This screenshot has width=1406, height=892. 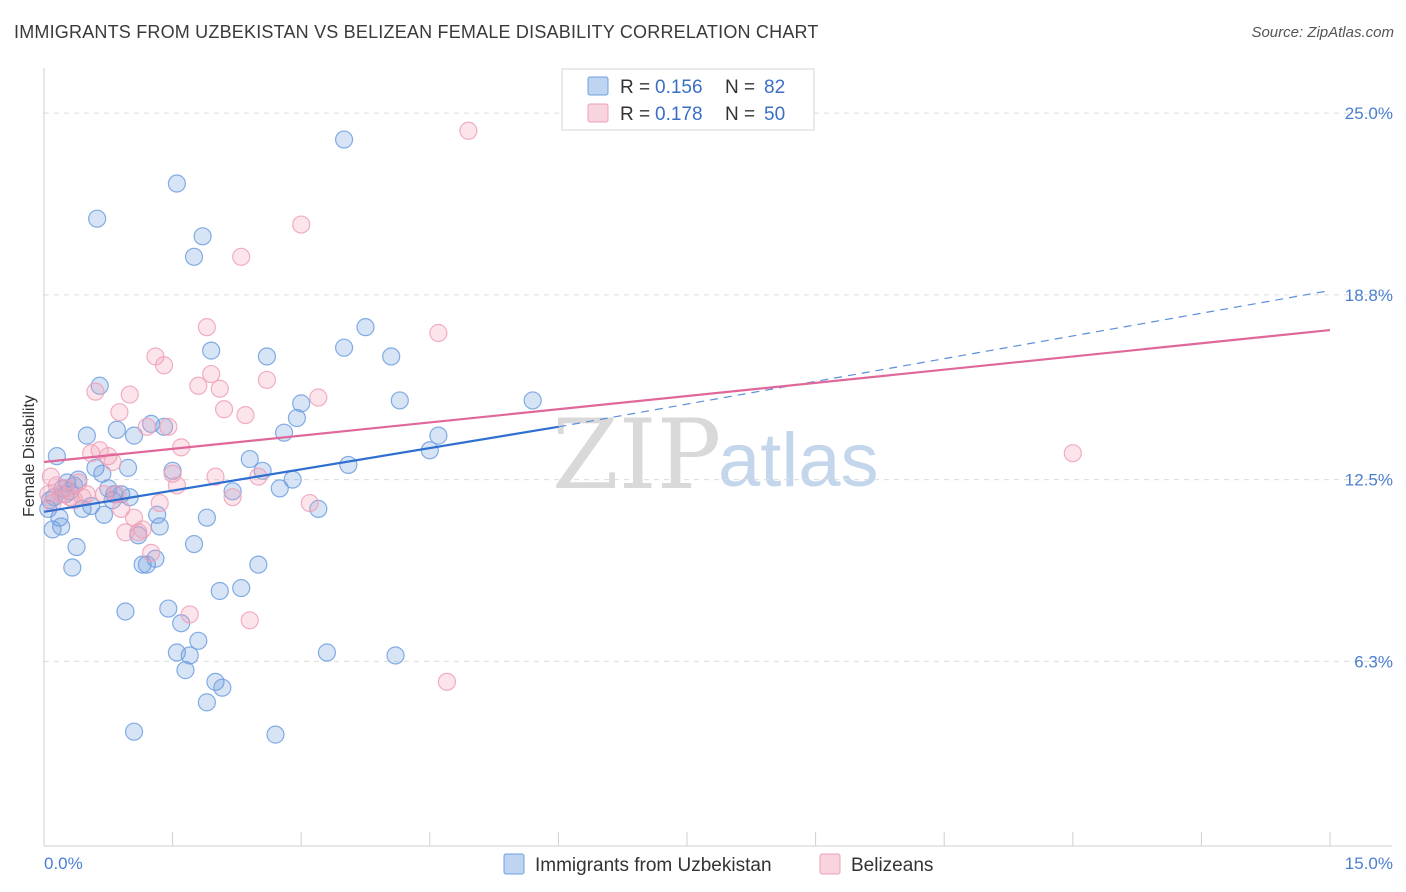 What do you see at coordinates (687, 839) in the screenshot?
I see `x-tick-marks` at bounding box center [687, 839].